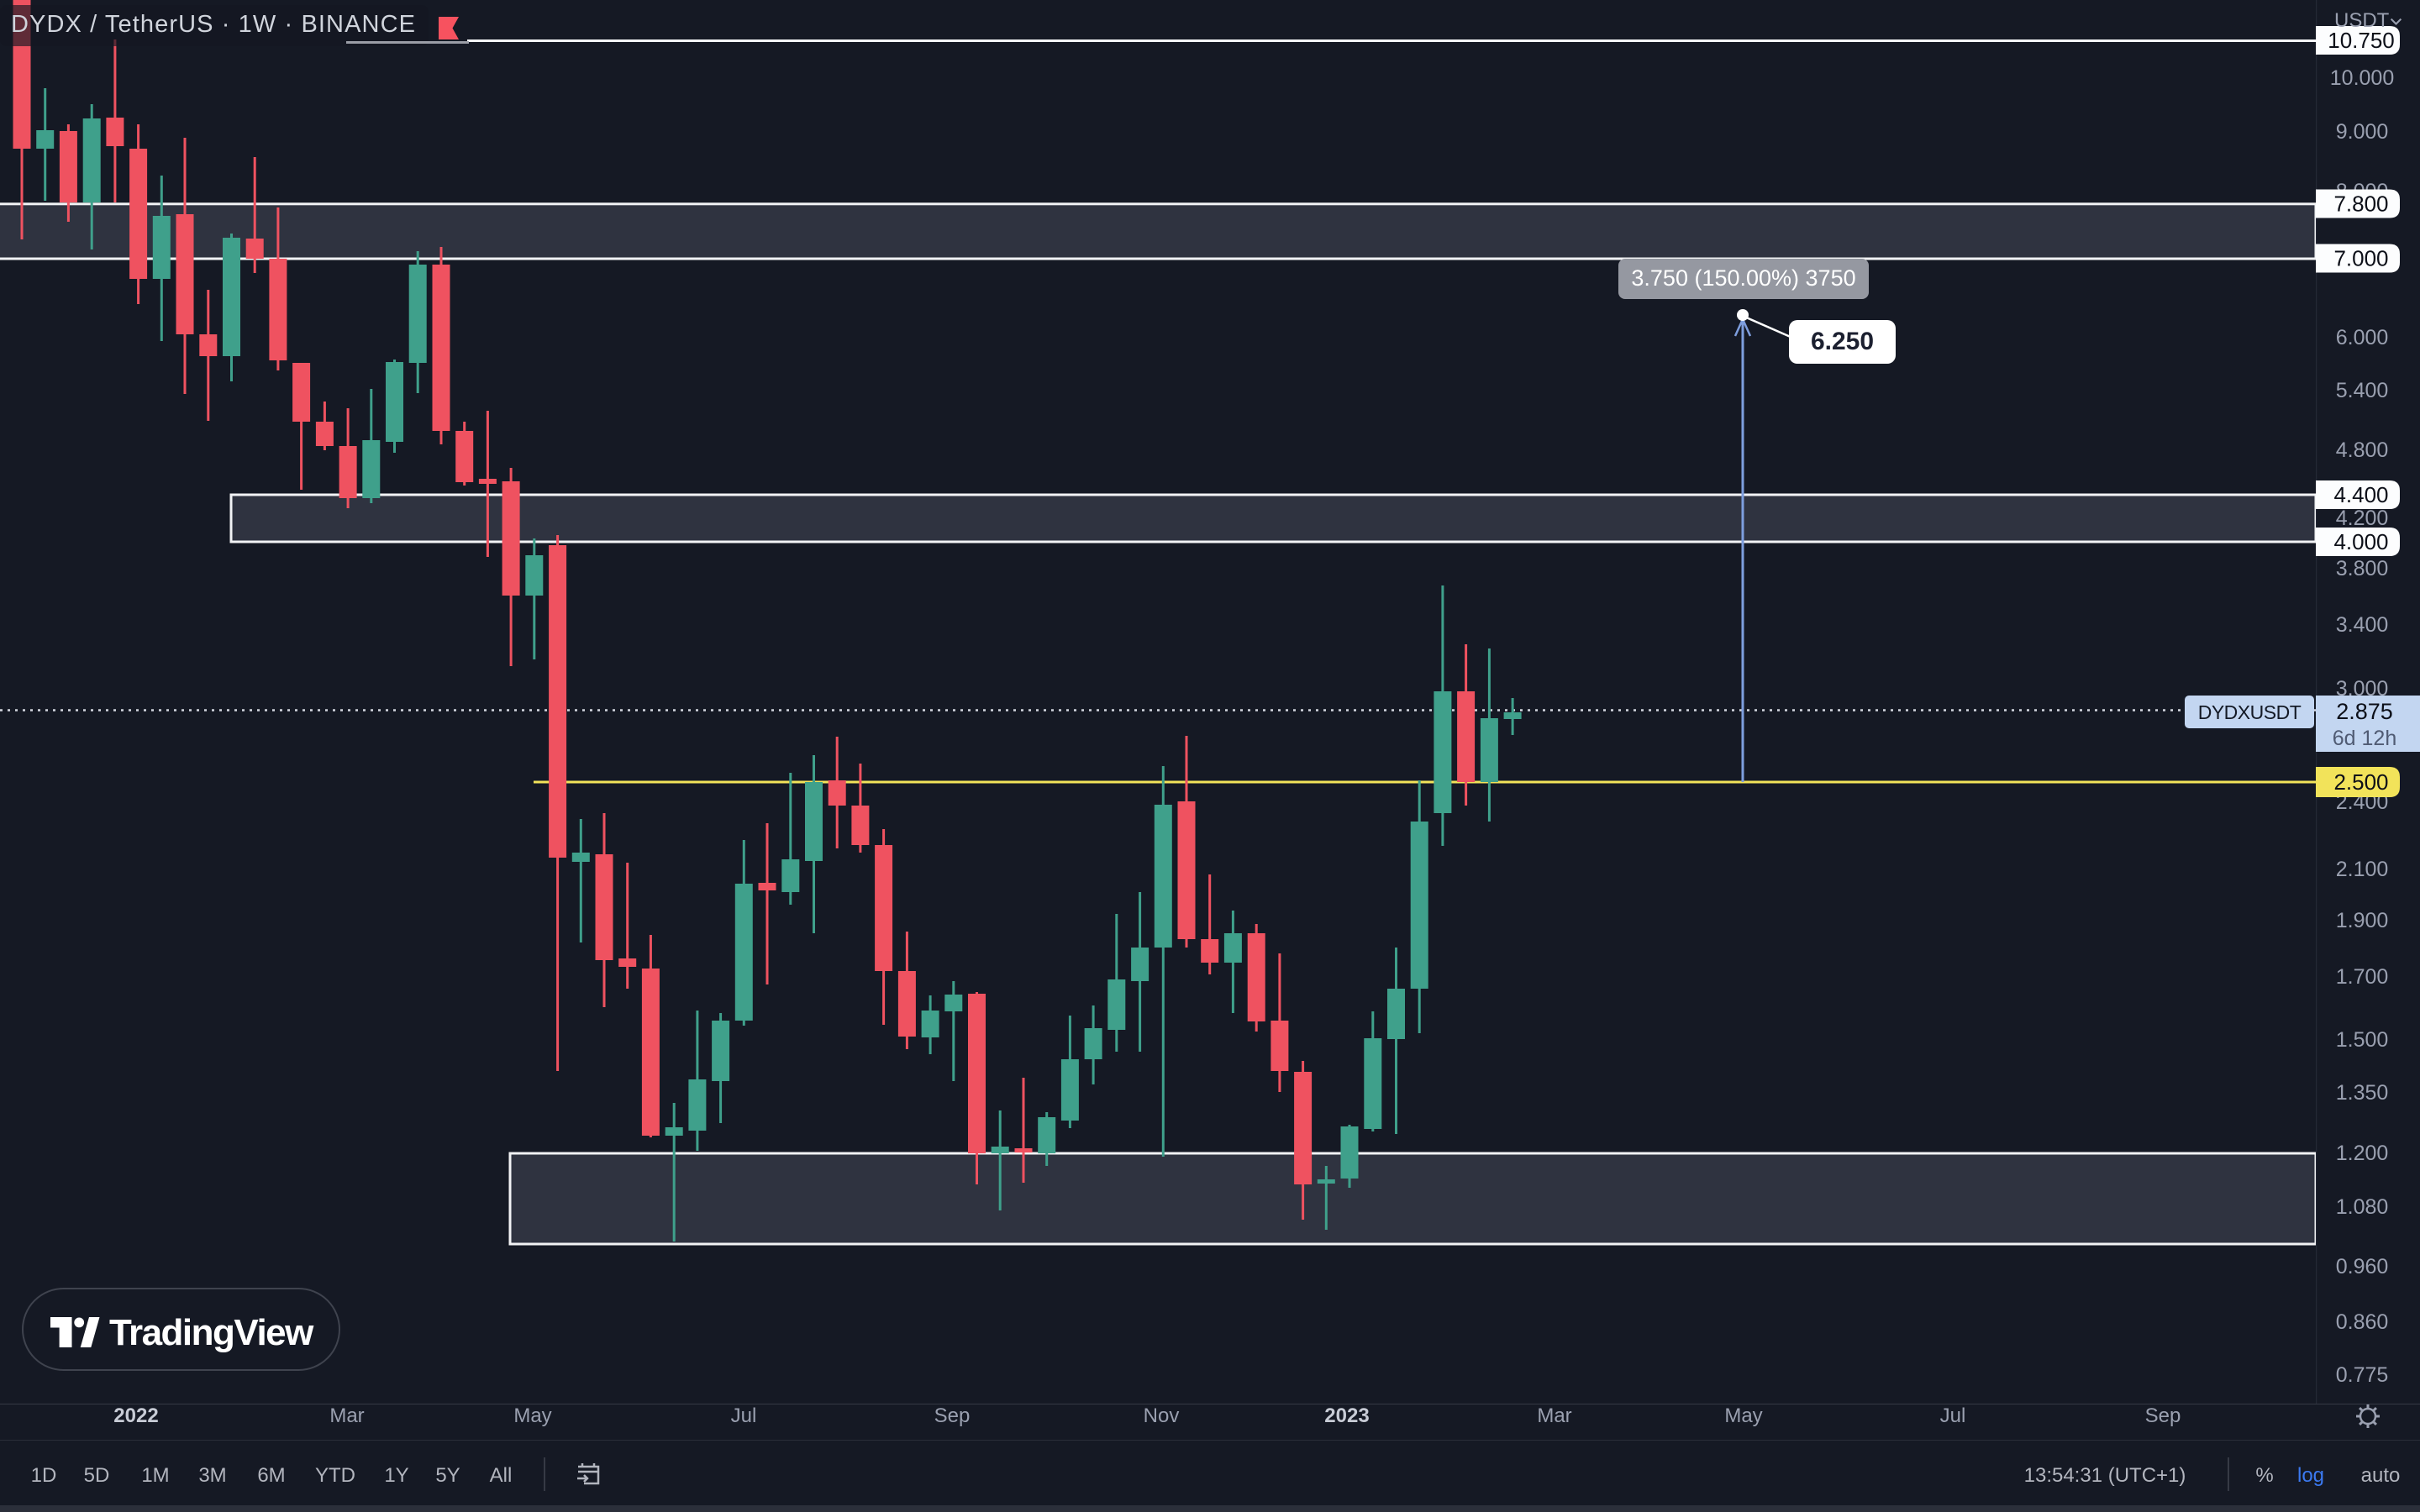  What do you see at coordinates (2250, 712) in the screenshot?
I see `svg-text: DYDXUSDT` at bounding box center [2250, 712].